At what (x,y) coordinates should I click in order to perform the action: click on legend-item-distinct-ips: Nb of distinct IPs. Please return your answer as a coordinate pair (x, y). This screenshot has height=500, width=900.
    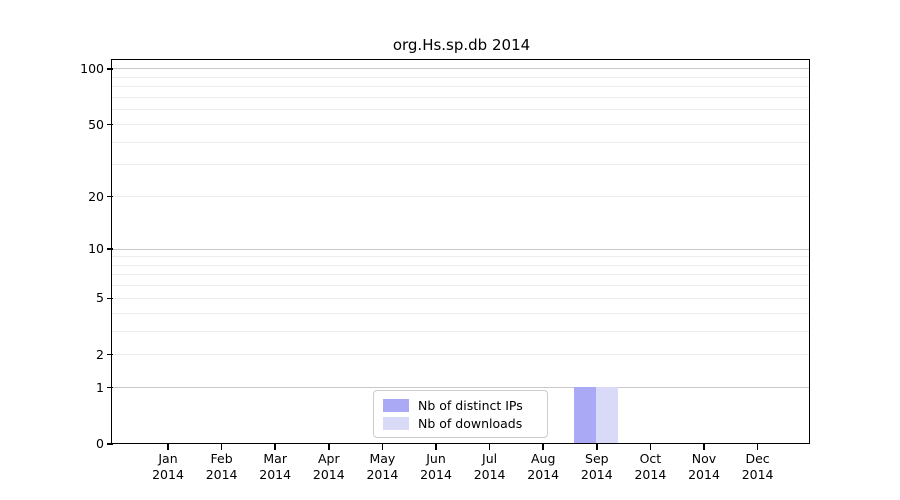
    Looking at the image, I should click on (465, 405).